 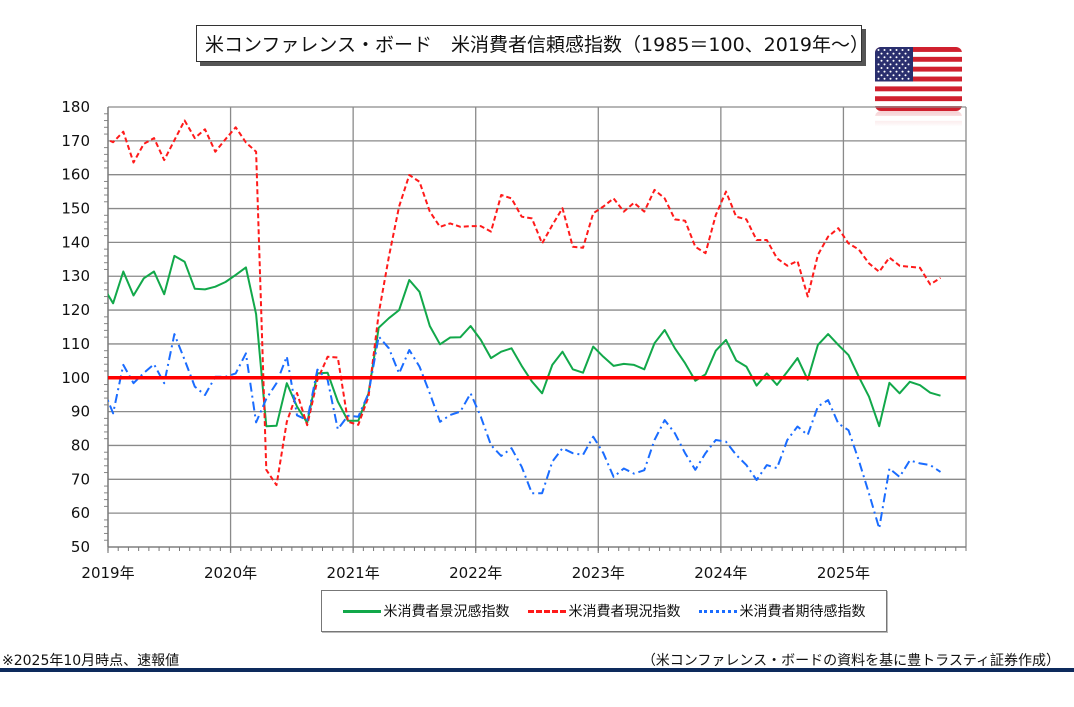 I want to click on legend-item-present: 米消費者現況指数, so click(x=604, y=611).